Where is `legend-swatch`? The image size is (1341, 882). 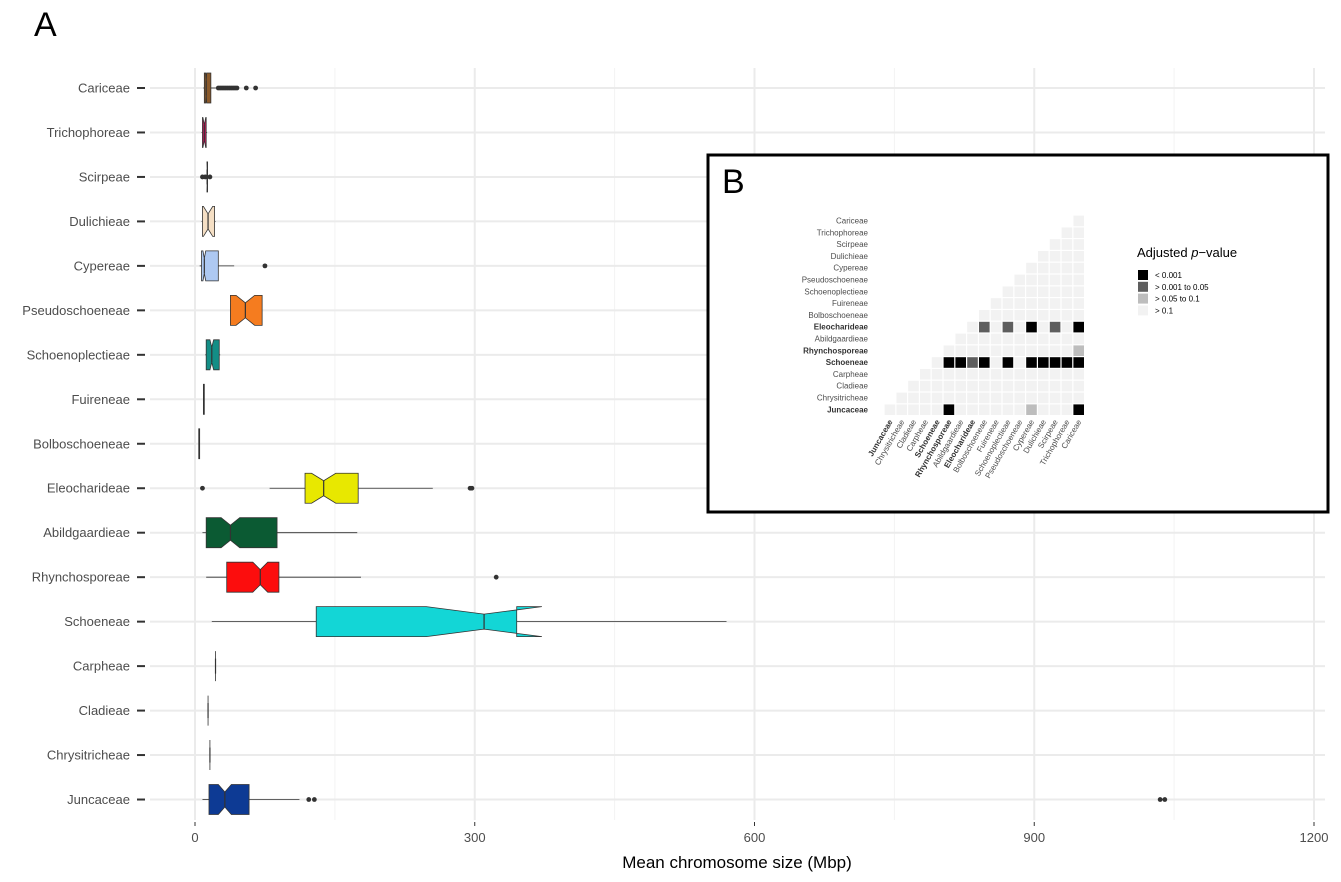 legend-swatch is located at coordinates (1143, 298).